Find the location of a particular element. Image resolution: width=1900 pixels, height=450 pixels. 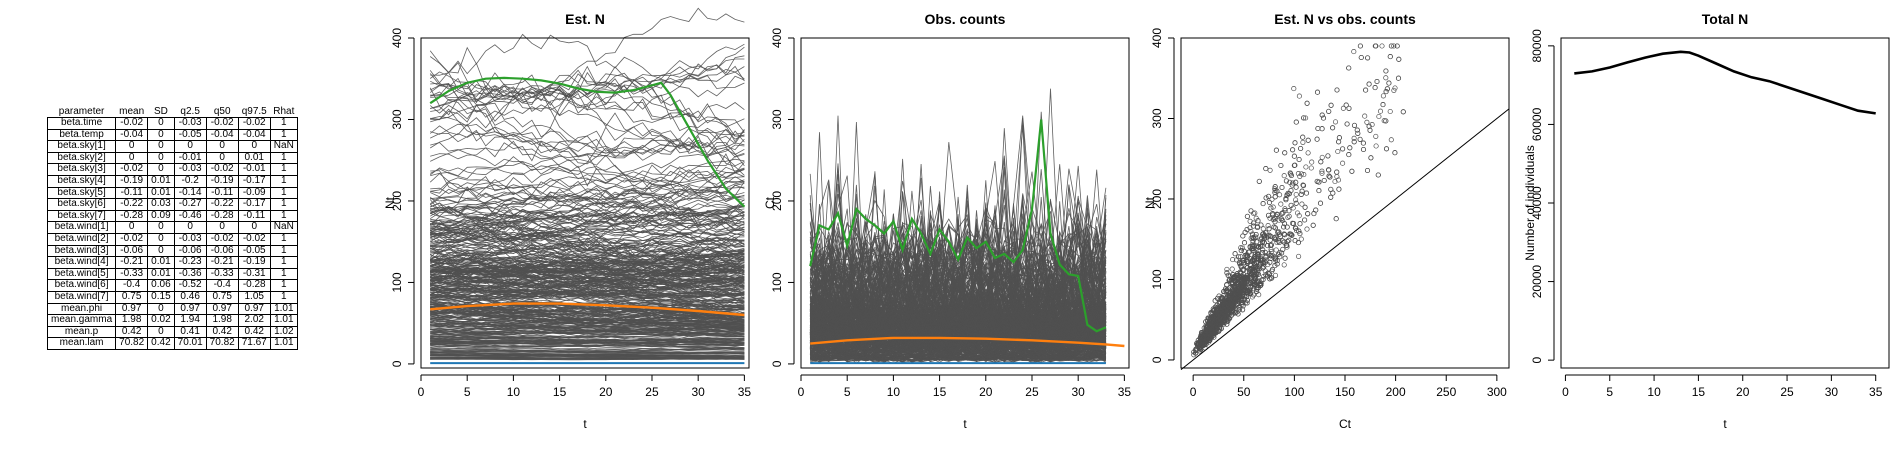

table-cell: 70.01 is located at coordinates (190, 343).